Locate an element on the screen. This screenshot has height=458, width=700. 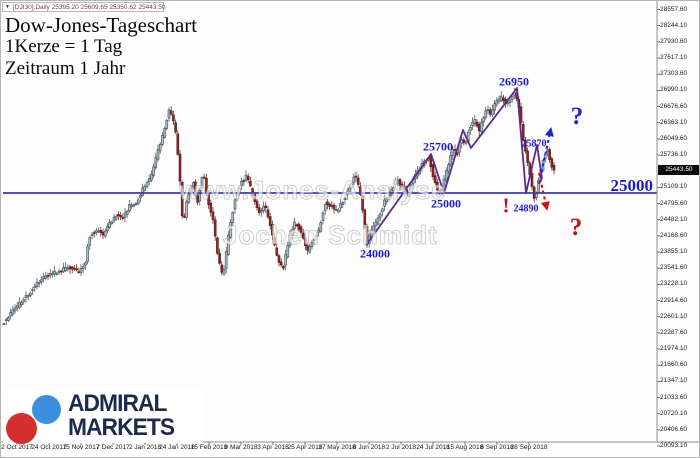
price-axis-label: 23855.10 is located at coordinates (674, 251).